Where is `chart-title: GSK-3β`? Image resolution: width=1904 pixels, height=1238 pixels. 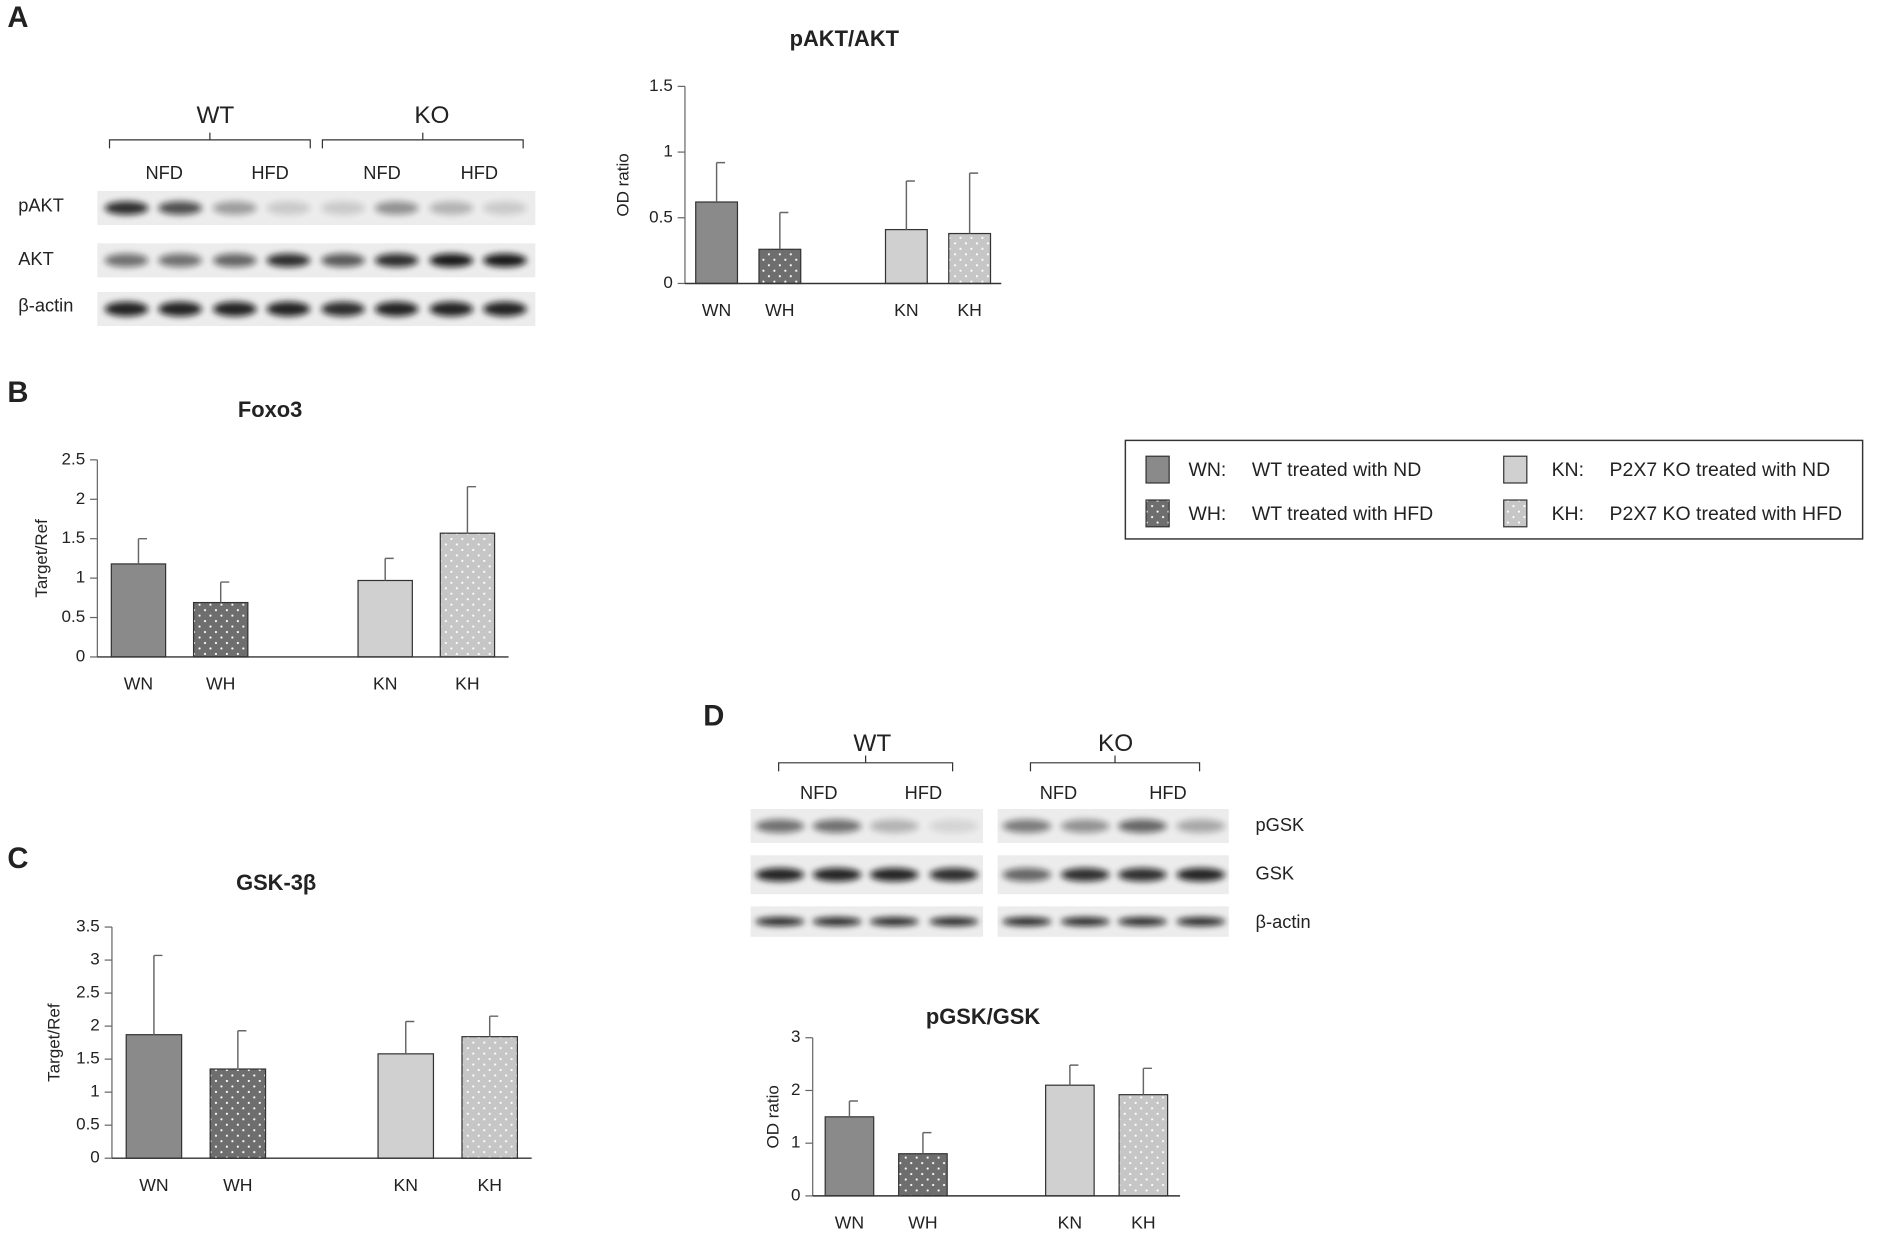
chart-title: GSK-3β is located at coordinates (276, 882).